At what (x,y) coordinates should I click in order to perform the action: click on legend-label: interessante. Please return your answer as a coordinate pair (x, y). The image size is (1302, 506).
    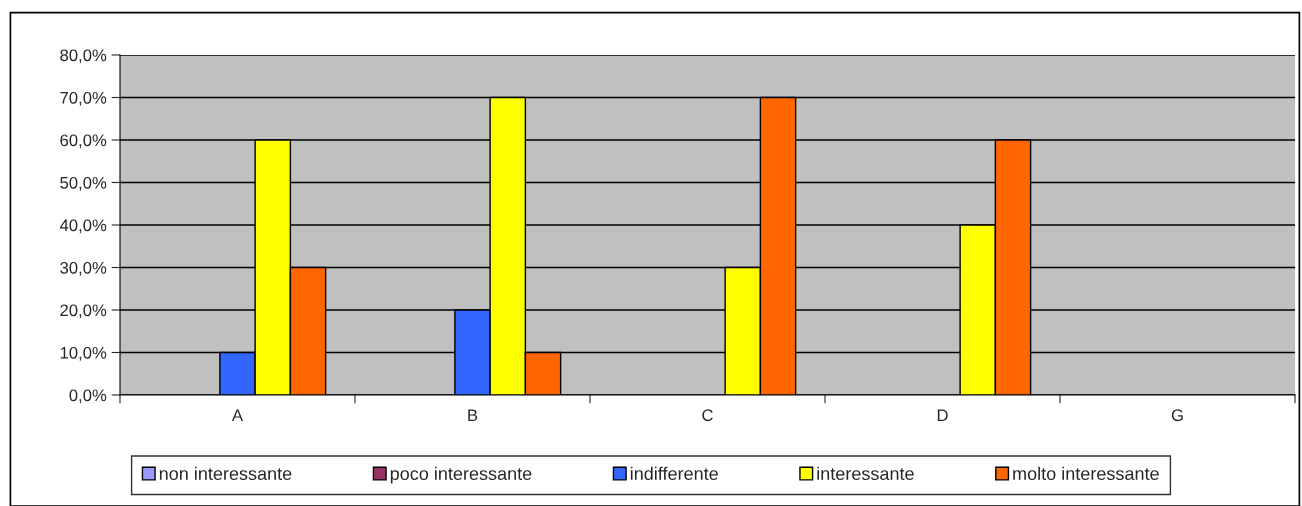
    Looking at the image, I should click on (865, 473).